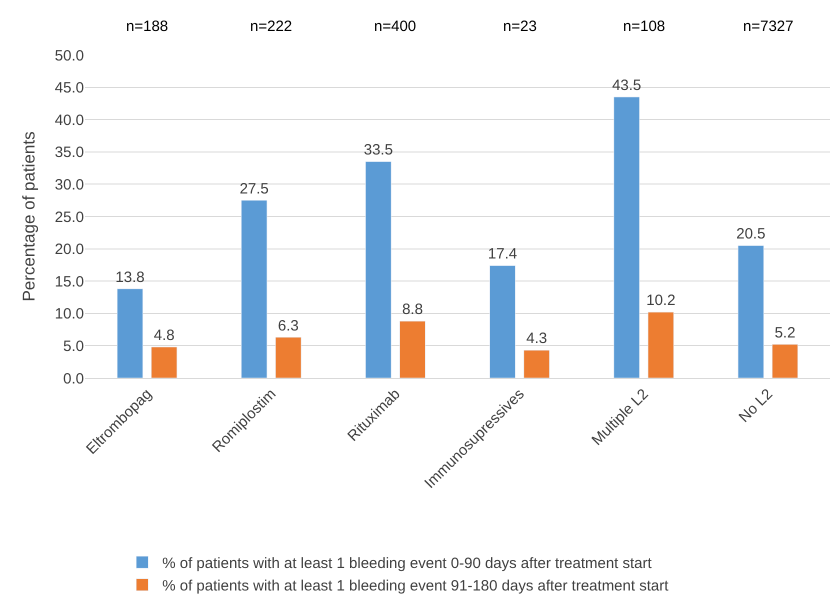  I want to click on y-tick-label: 45.0, so click(69, 88).